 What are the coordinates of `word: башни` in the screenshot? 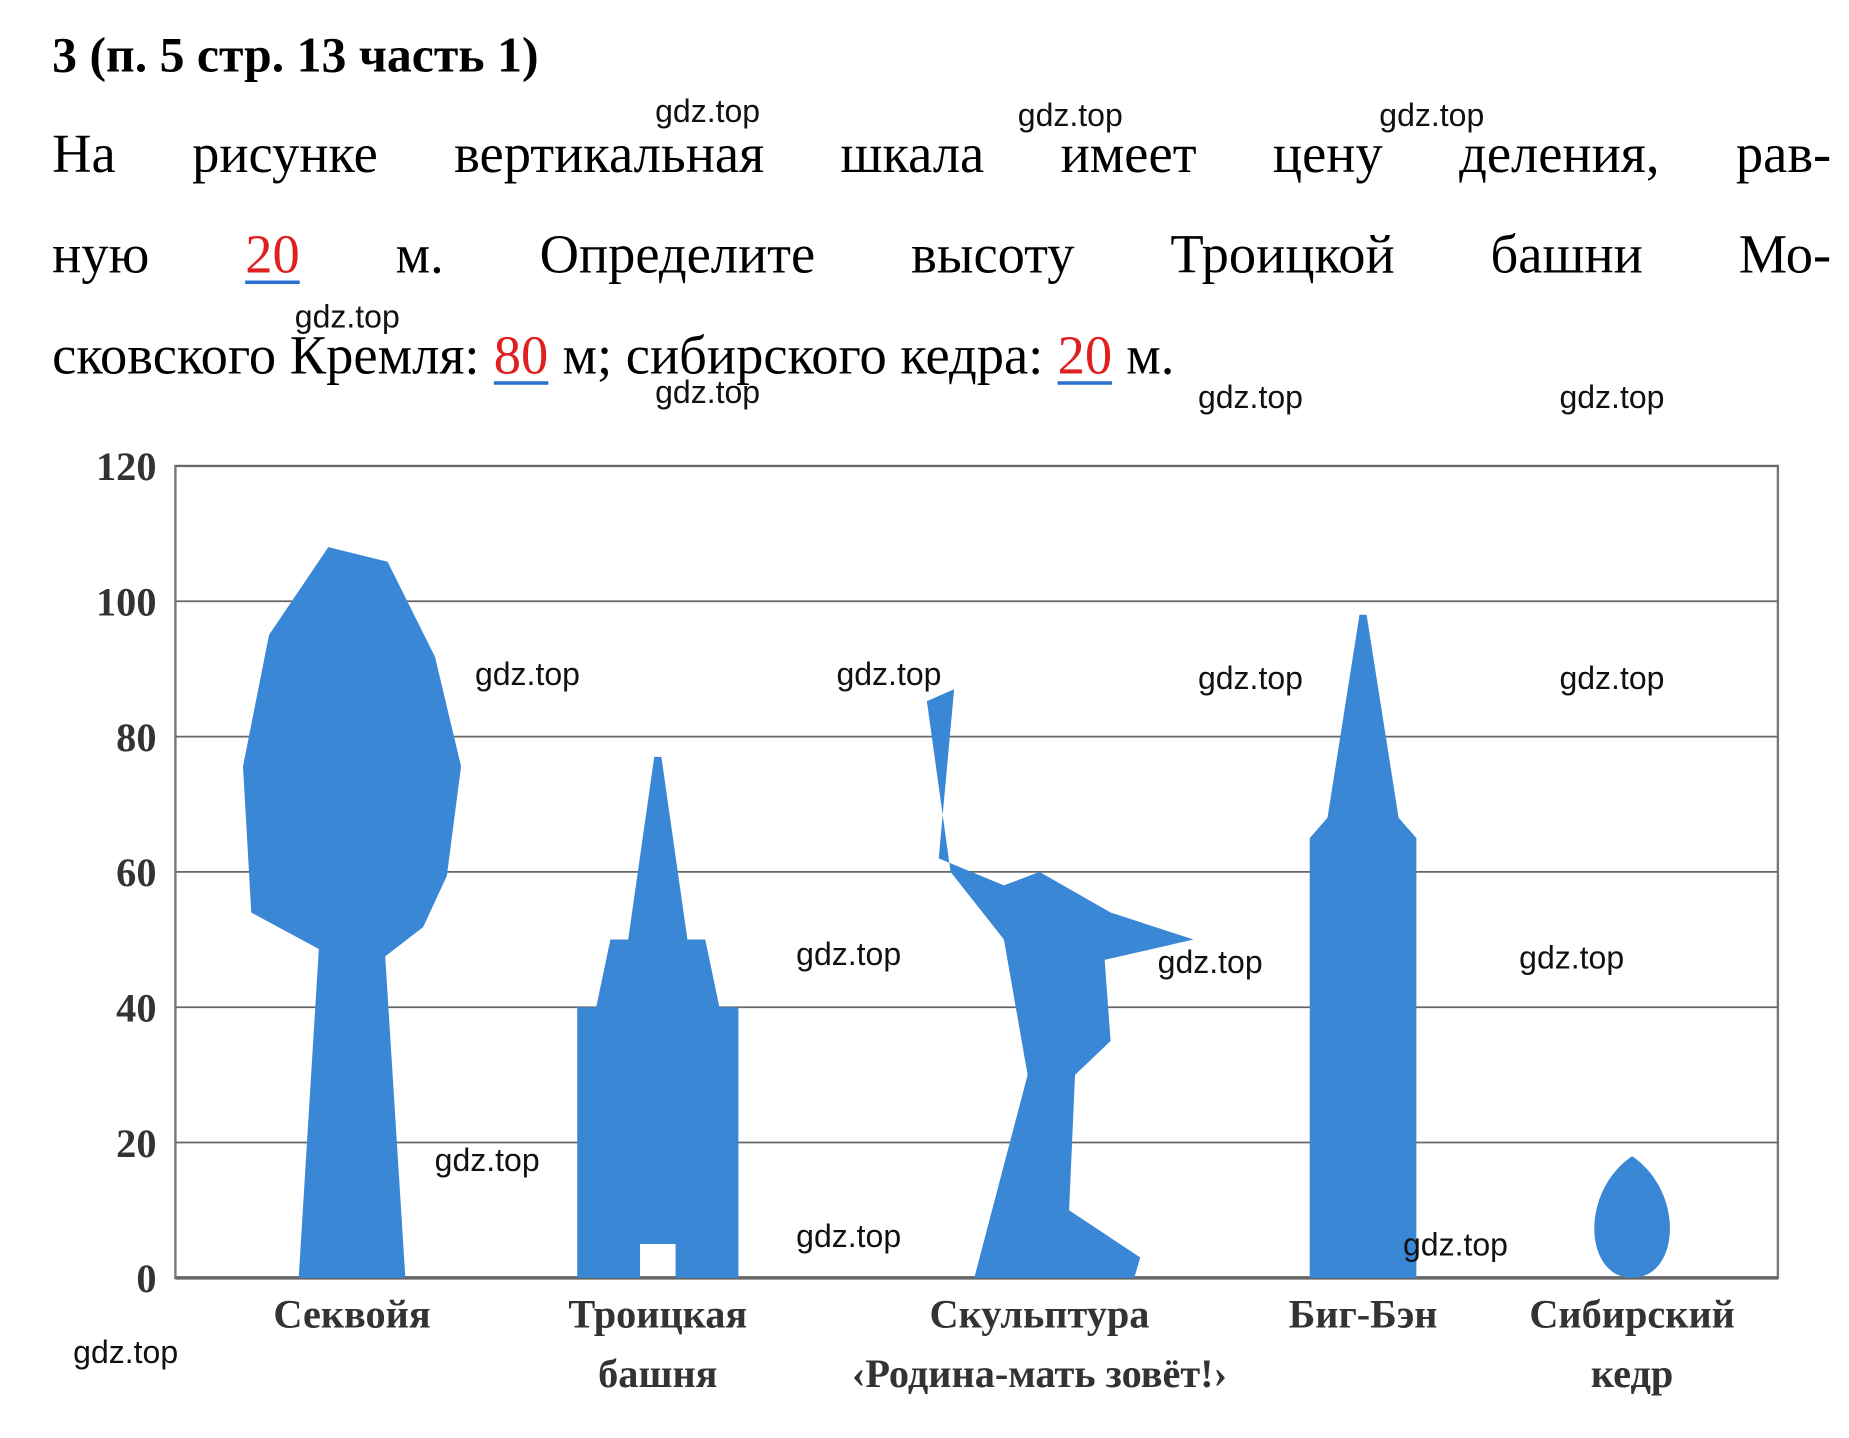 It's located at (1567, 254).